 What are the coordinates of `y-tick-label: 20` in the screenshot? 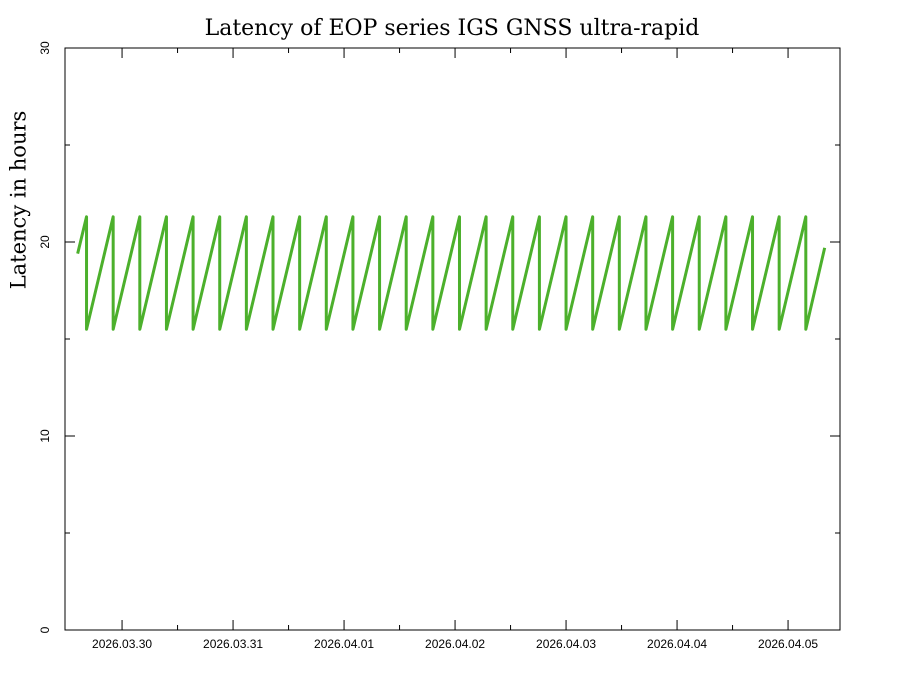 It's located at (45, 242).